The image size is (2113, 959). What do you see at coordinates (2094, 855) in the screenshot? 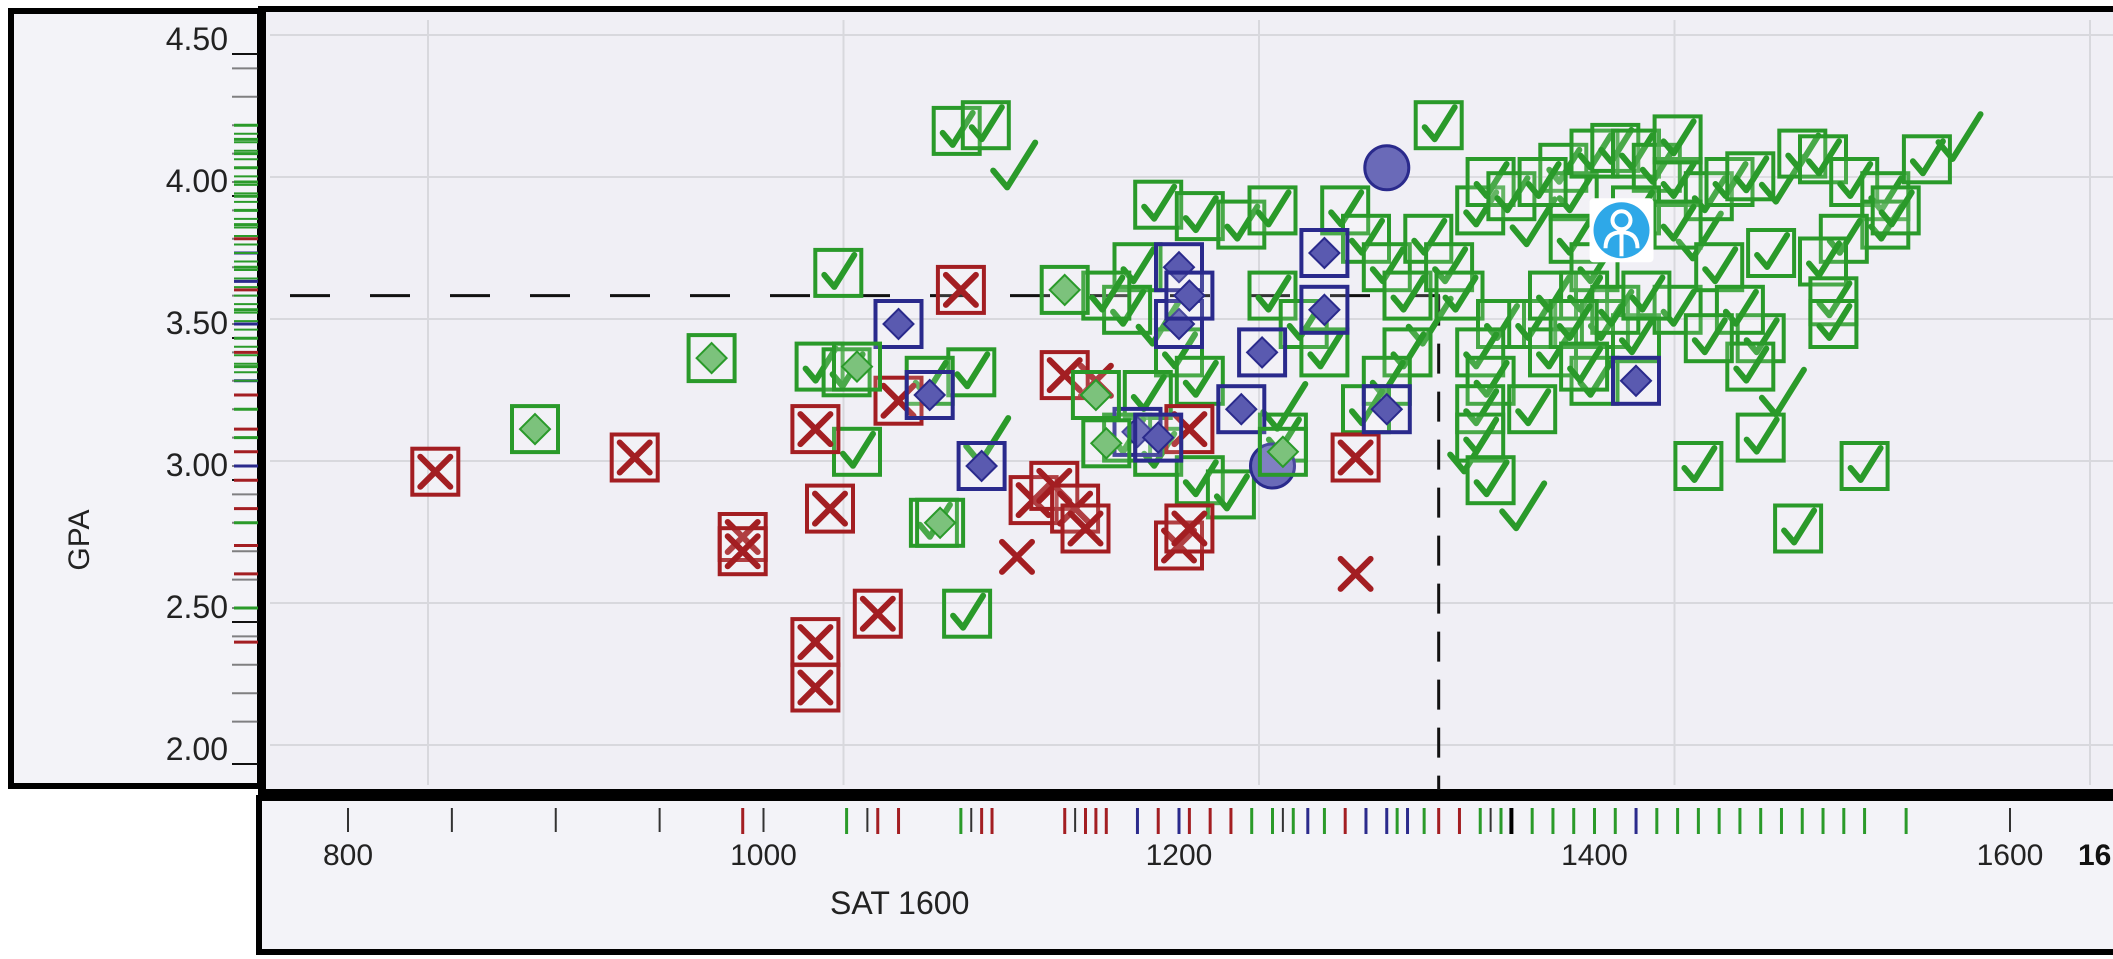
I see `x-tick-label-extra: 16` at bounding box center [2094, 855].